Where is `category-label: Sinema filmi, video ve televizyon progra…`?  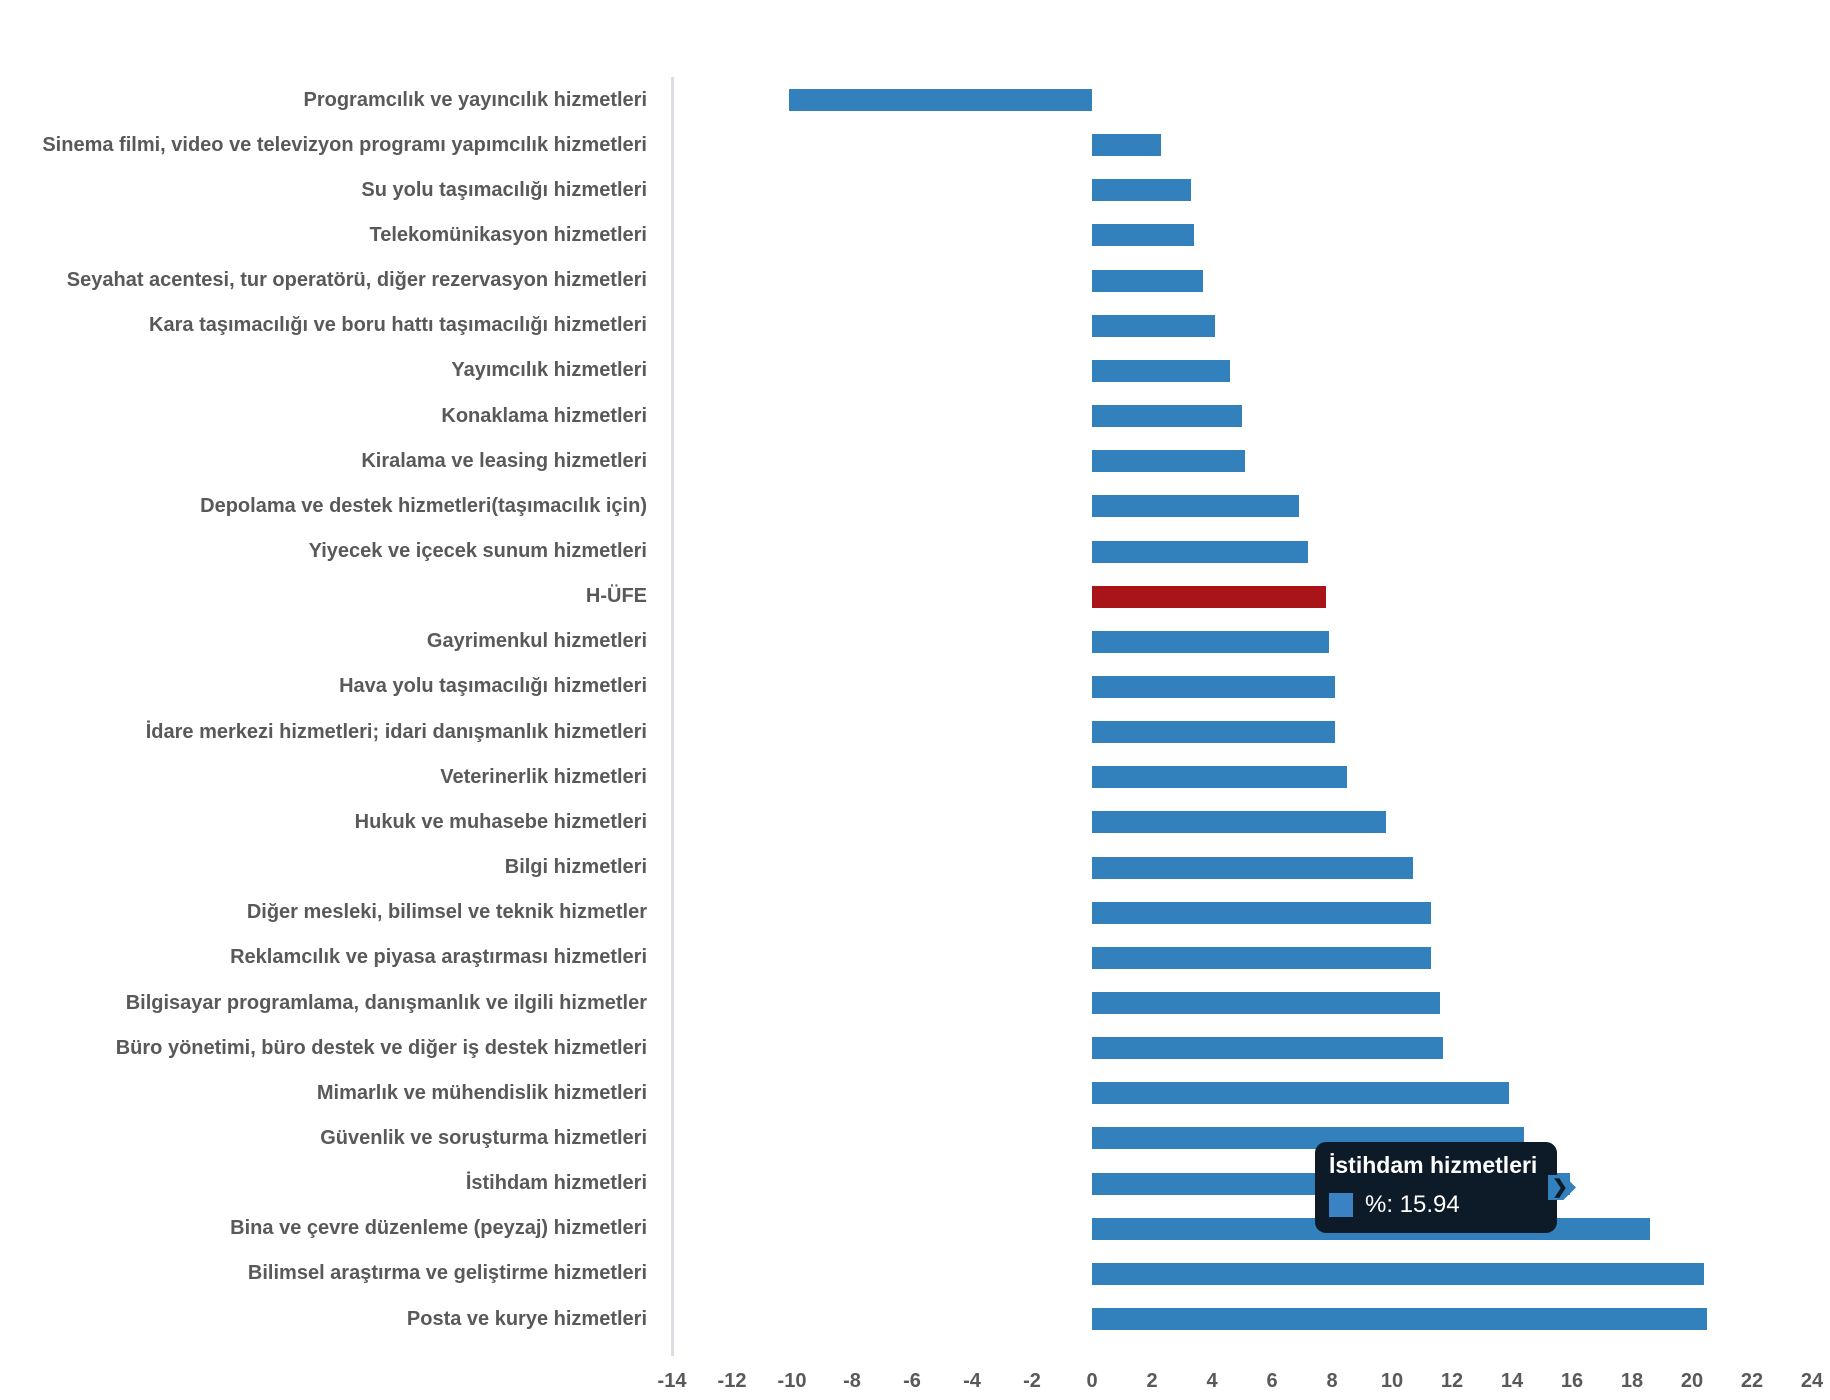
category-label: Sinema filmi, video ve televizyon progra… is located at coordinates (344, 144).